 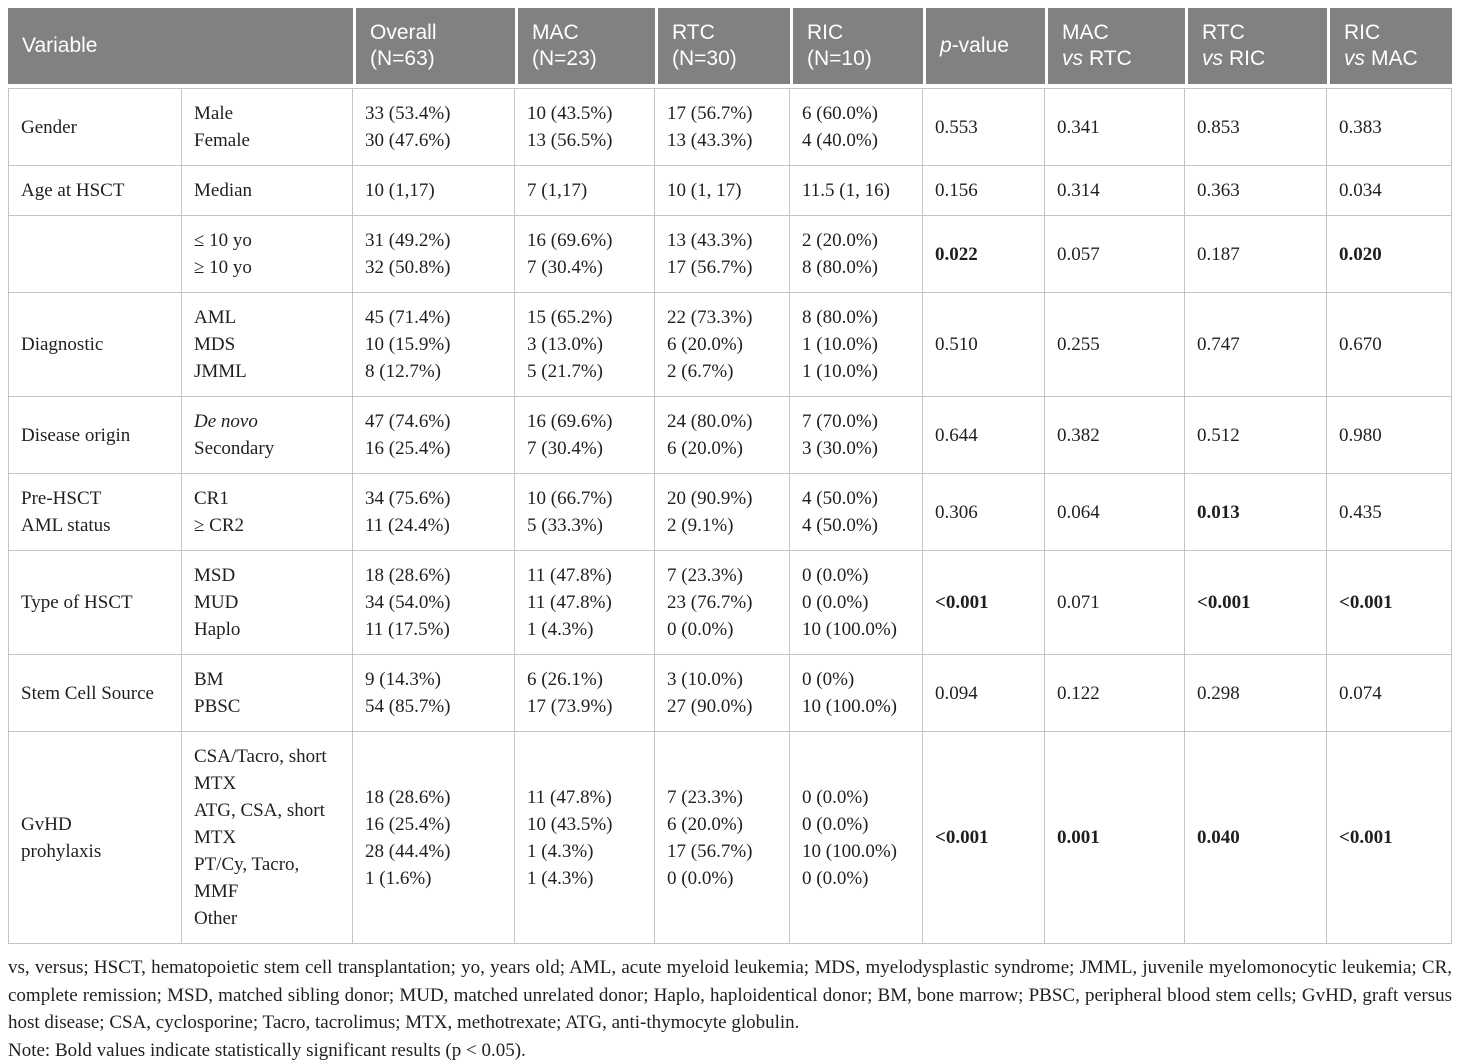 I want to click on overall-cell: 18 (28.6%)16 (25.4%)28 (44.4%)1 (1.6%), so click(x=434, y=838).